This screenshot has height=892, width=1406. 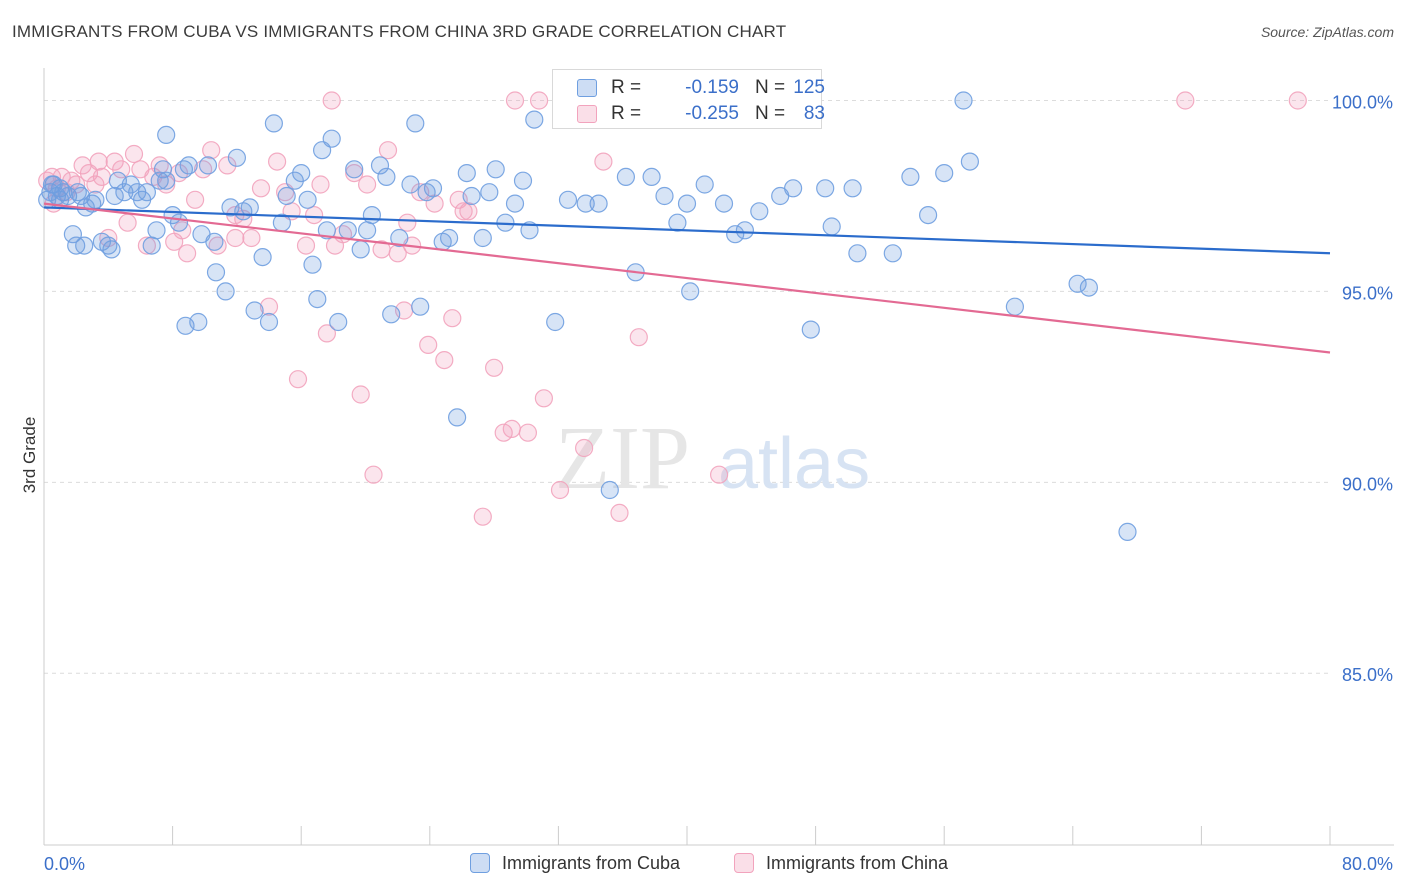 What do you see at coordinates (794, 464) in the screenshot?
I see `watermark-atlas: atlas` at bounding box center [794, 464].